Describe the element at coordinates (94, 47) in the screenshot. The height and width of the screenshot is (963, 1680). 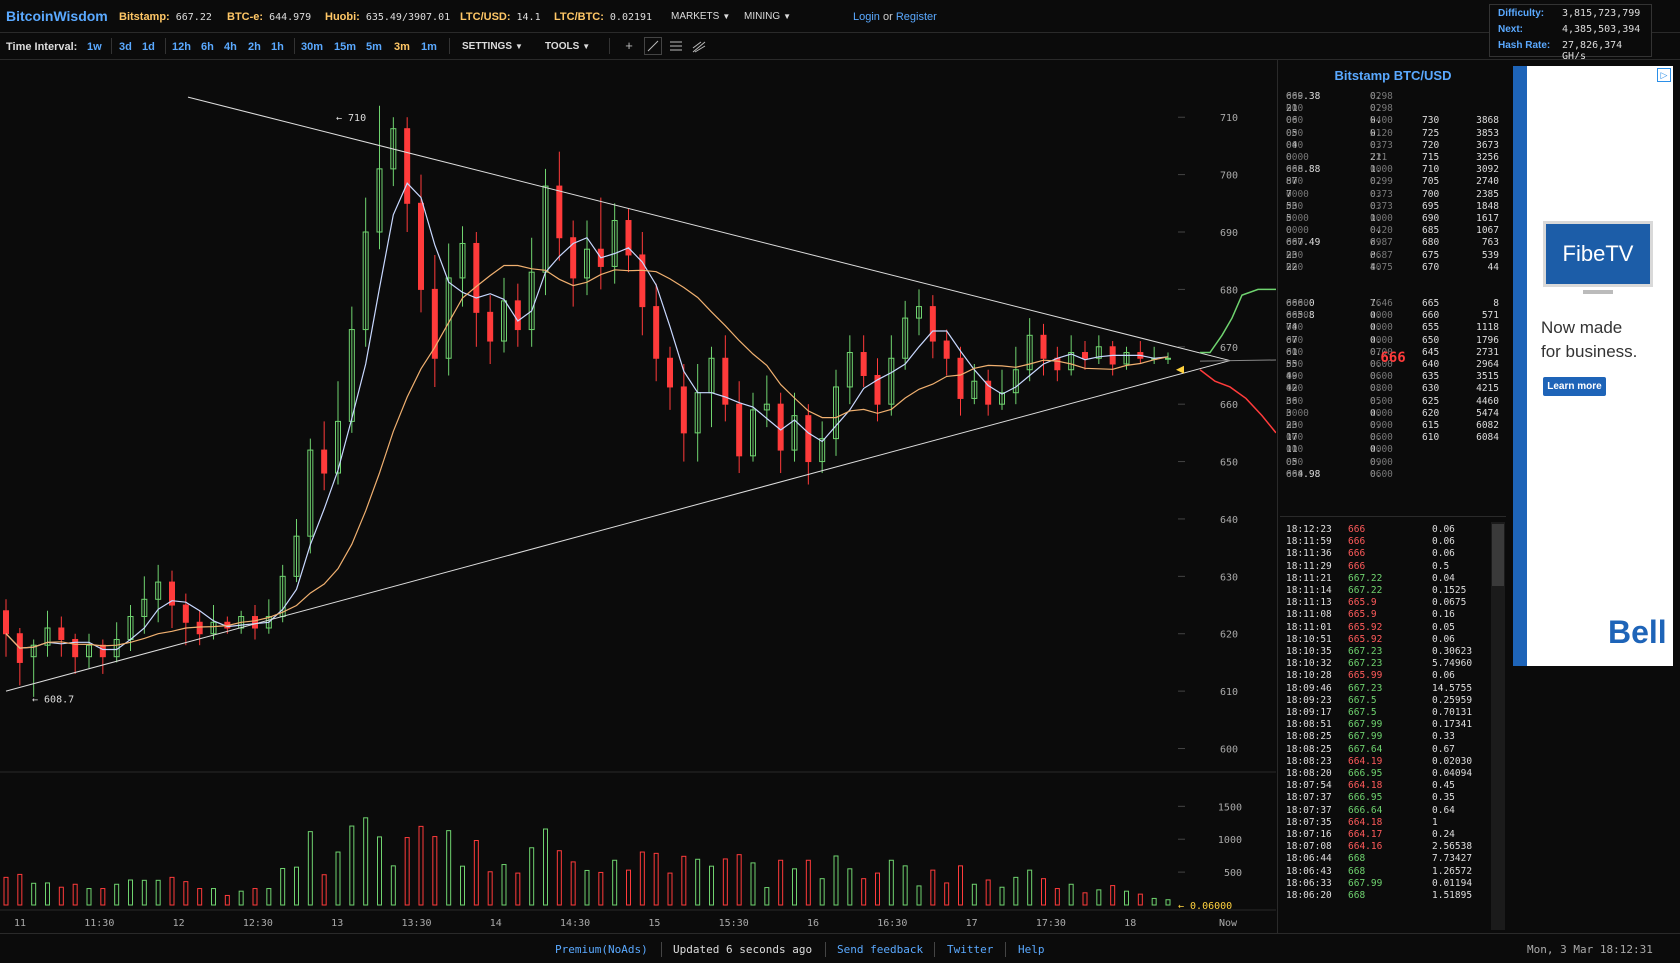
I see `interval-1w: 1w` at that location.